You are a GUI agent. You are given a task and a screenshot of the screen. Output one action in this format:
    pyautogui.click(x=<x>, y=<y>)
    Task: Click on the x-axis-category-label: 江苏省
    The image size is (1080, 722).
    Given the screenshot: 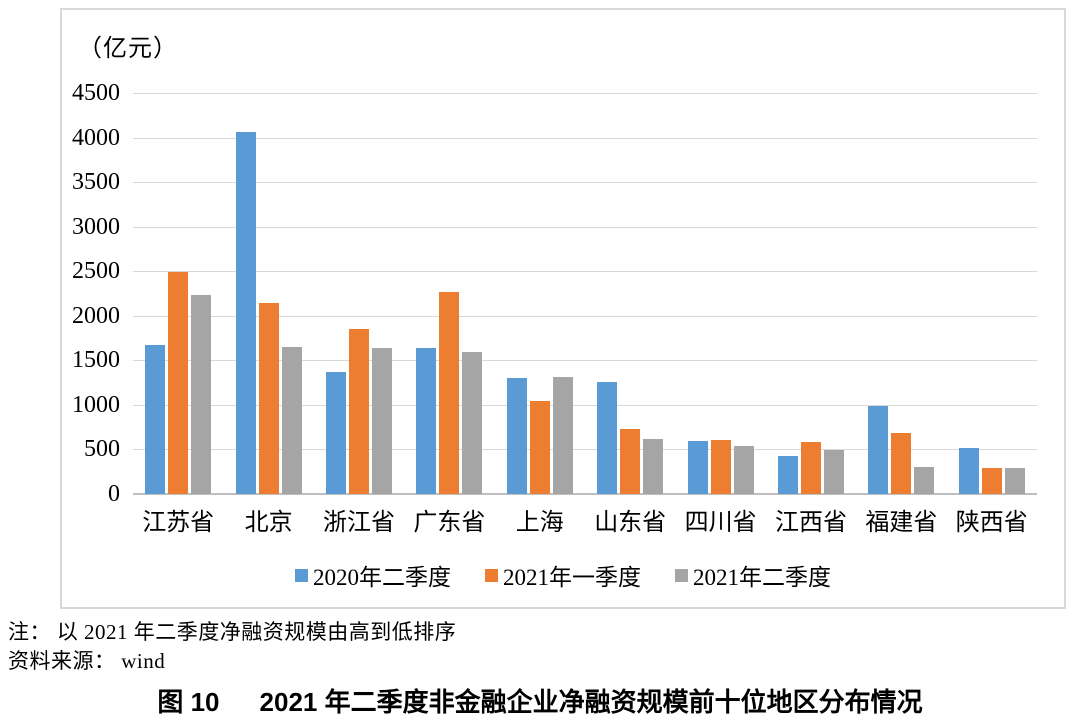 What is the action you would take?
    pyautogui.click(x=178, y=523)
    